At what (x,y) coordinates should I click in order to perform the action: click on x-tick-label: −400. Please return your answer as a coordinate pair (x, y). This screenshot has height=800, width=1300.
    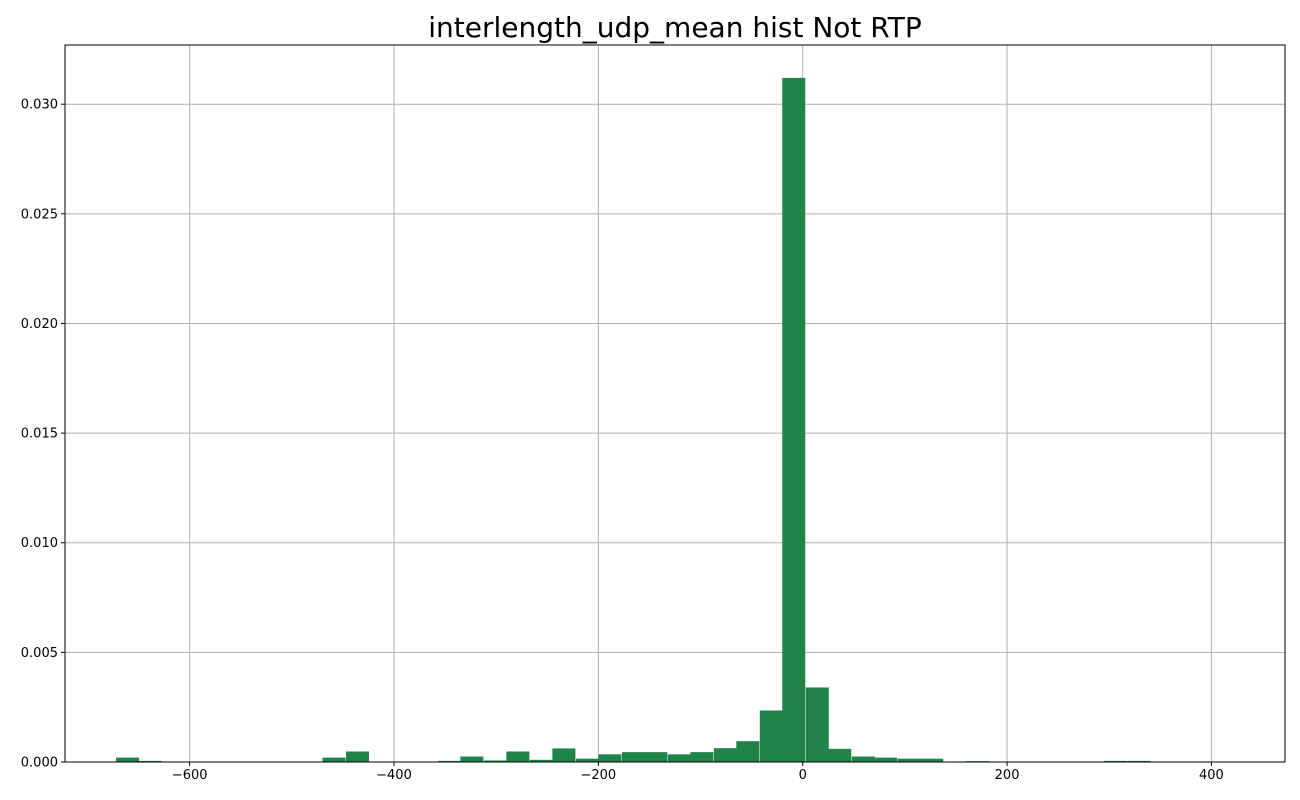
    Looking at the image, I should click on (394, 775).